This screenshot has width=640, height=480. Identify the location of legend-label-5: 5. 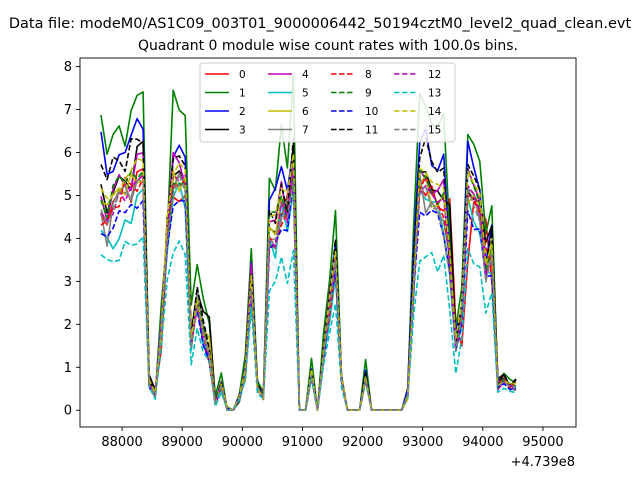
(305, 94).